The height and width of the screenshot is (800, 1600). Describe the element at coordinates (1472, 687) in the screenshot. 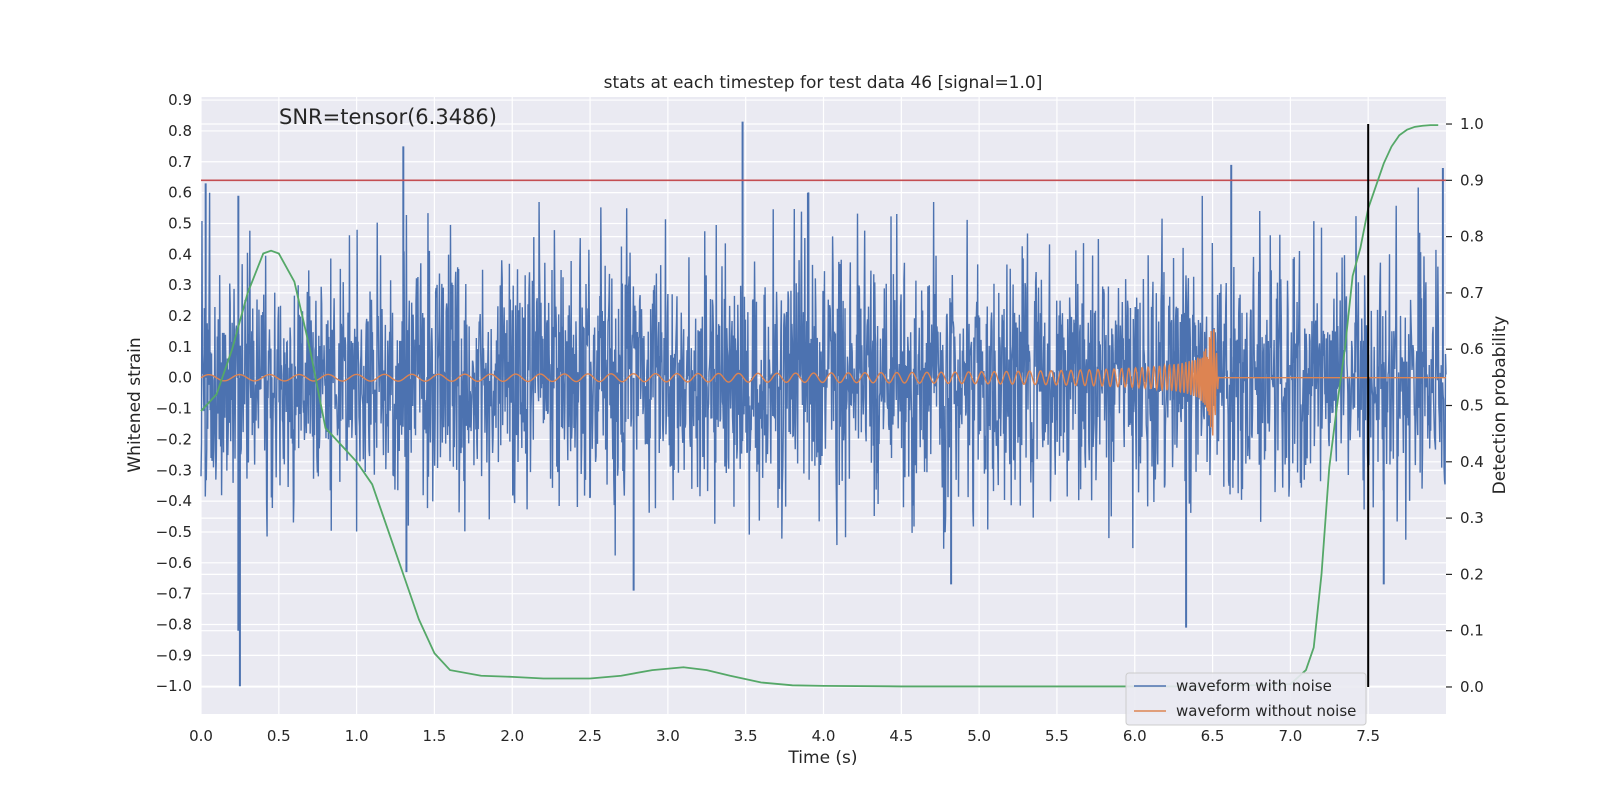

I see `y2-tick-label: 0.0` at that location.